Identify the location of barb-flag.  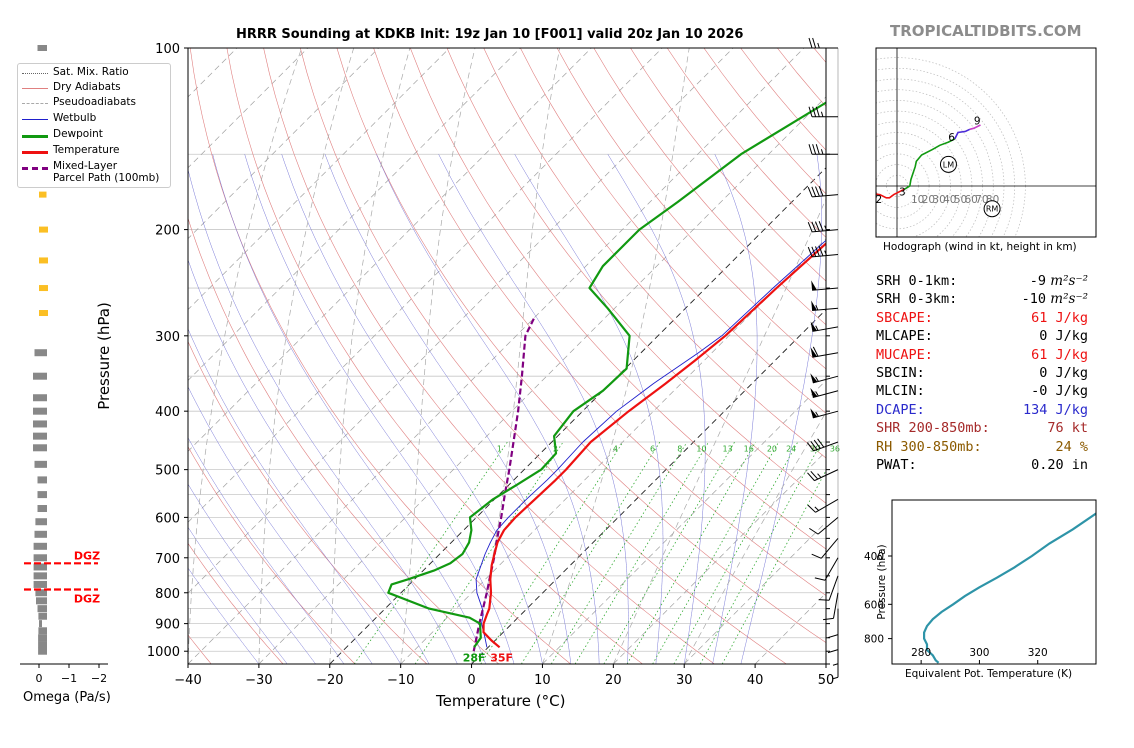
(814, 392).